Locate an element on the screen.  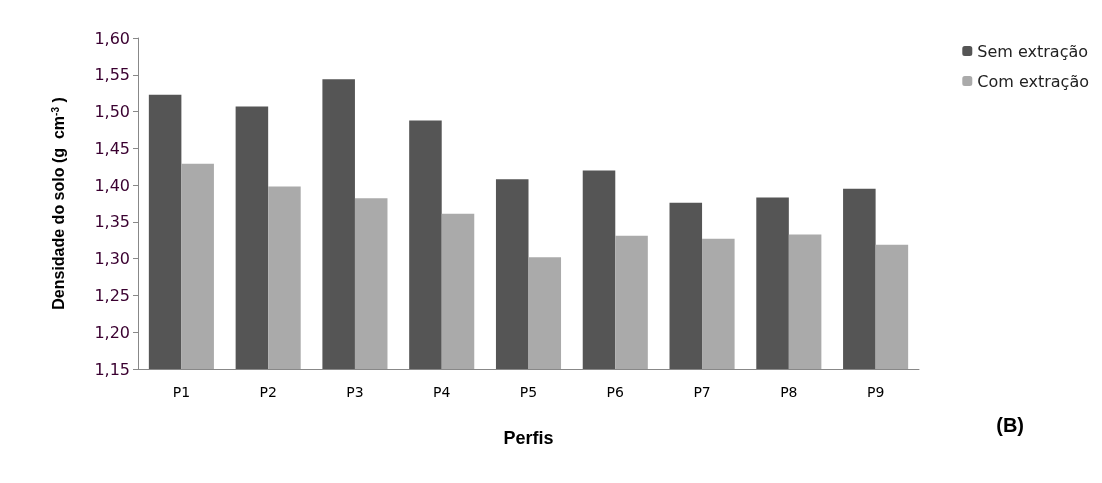
x-tick-label: P1 is located at coordinates (181, 392).